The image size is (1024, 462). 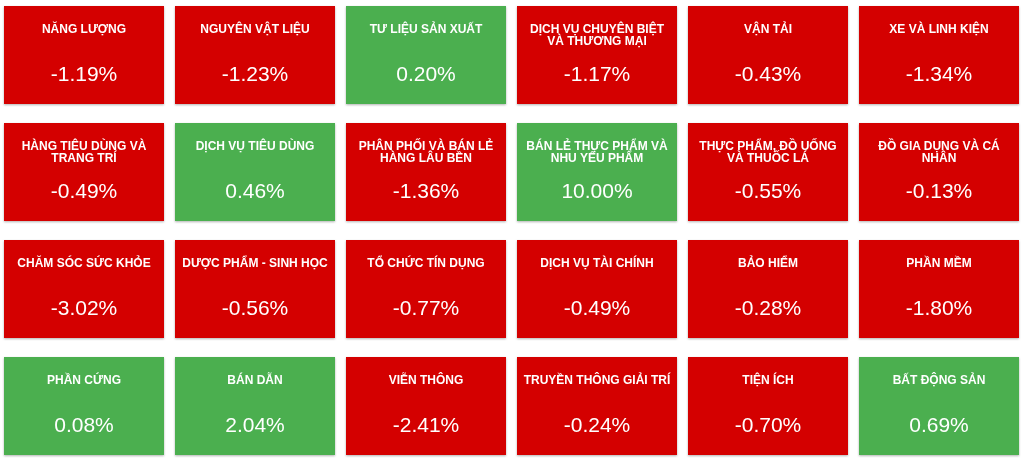 What do you see at coordinates (939, 151) in the screenshot?
I see `category-label: ĐỒ GIA DỤNG VÀ CÁ NHÂN` at bounding box center [939, 151].